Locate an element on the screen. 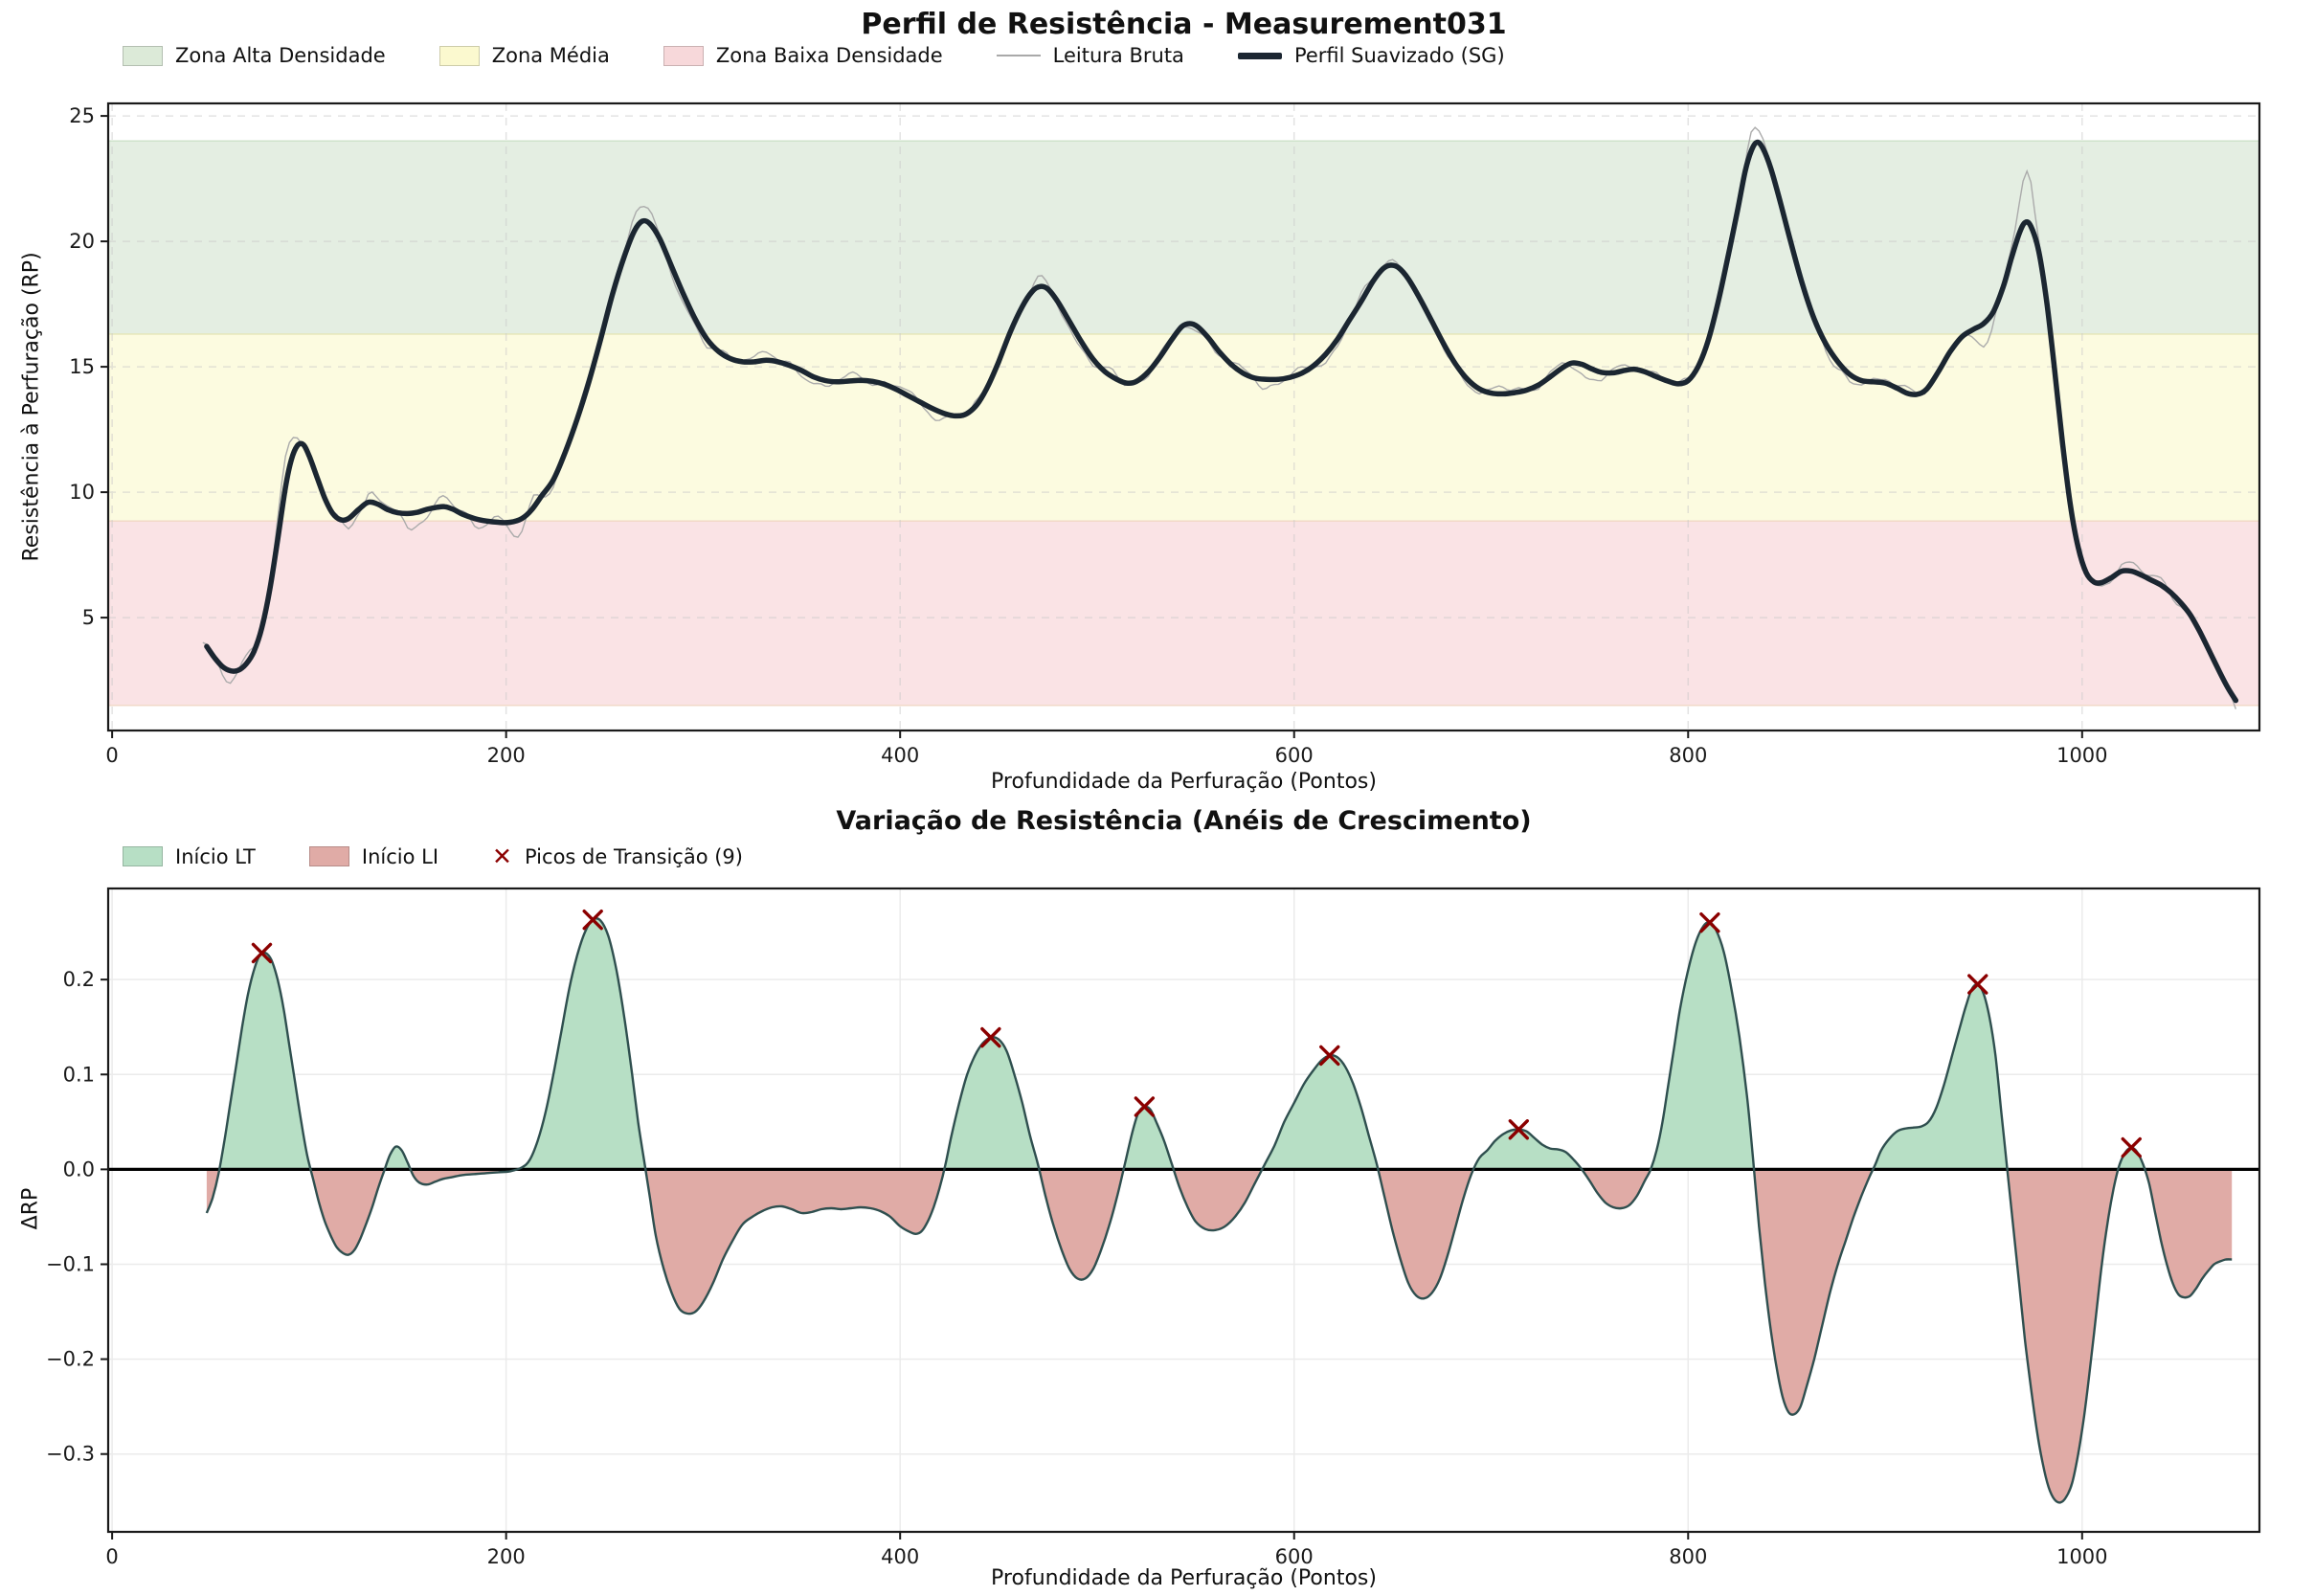  chart1-y-tick-label: 20 is located at coordinates (82, 241).